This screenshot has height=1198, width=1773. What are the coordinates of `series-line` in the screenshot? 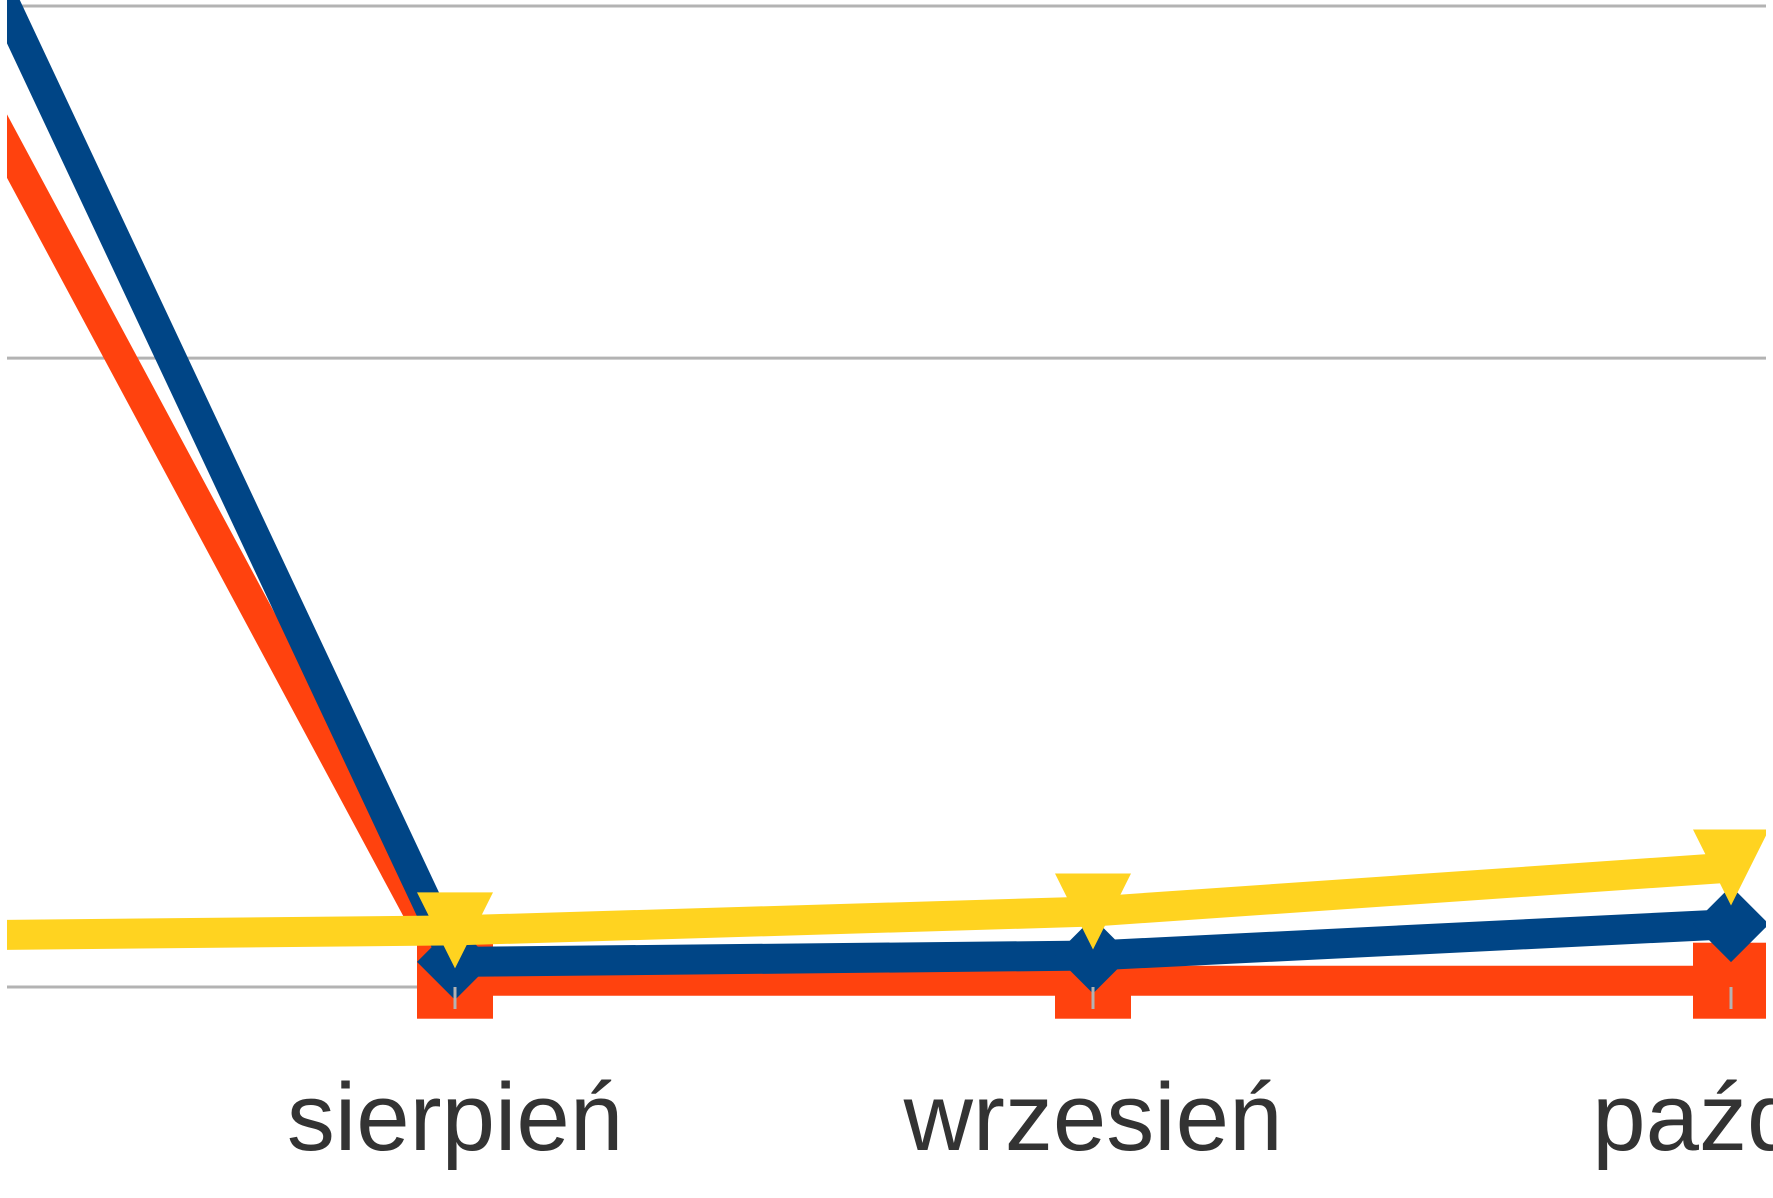 It's located at (870, 901).